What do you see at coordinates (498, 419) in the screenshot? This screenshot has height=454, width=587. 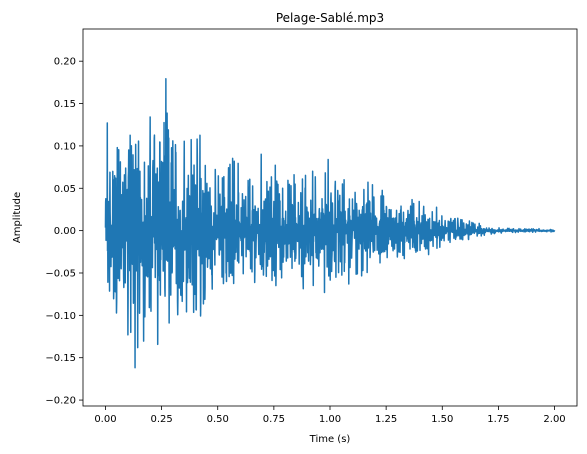 I see `x-tick-label: 1.75` at bounding box center [498, 419].